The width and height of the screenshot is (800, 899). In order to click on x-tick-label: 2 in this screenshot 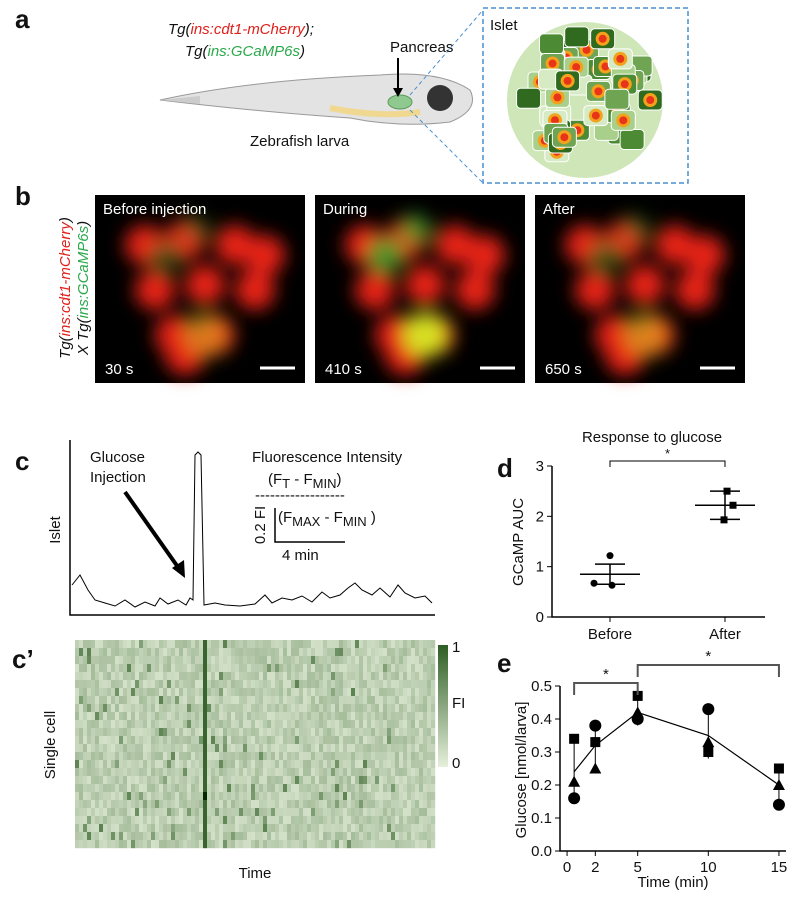, I will do `click(595, 867)`.